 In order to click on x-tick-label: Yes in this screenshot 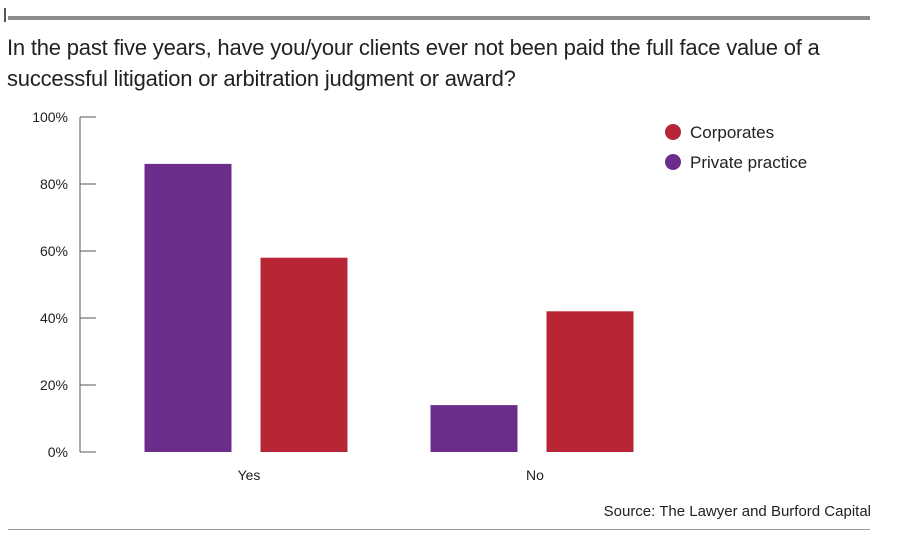, I will do `click(249, 475)`.